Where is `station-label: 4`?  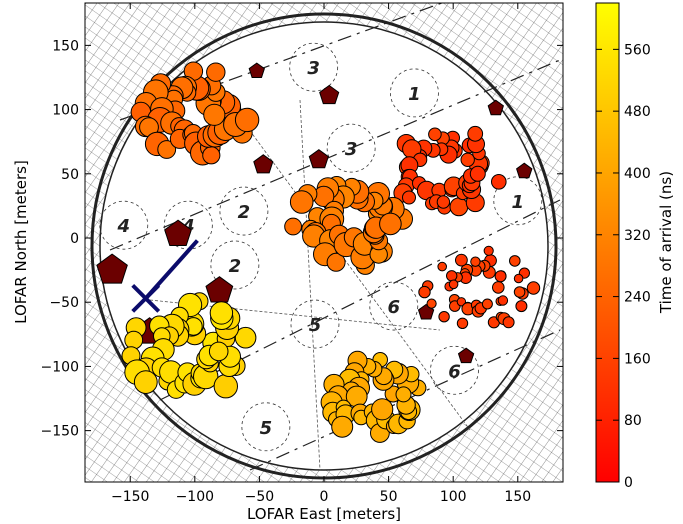
station-label: 4 is located at coordinates (123, 226).